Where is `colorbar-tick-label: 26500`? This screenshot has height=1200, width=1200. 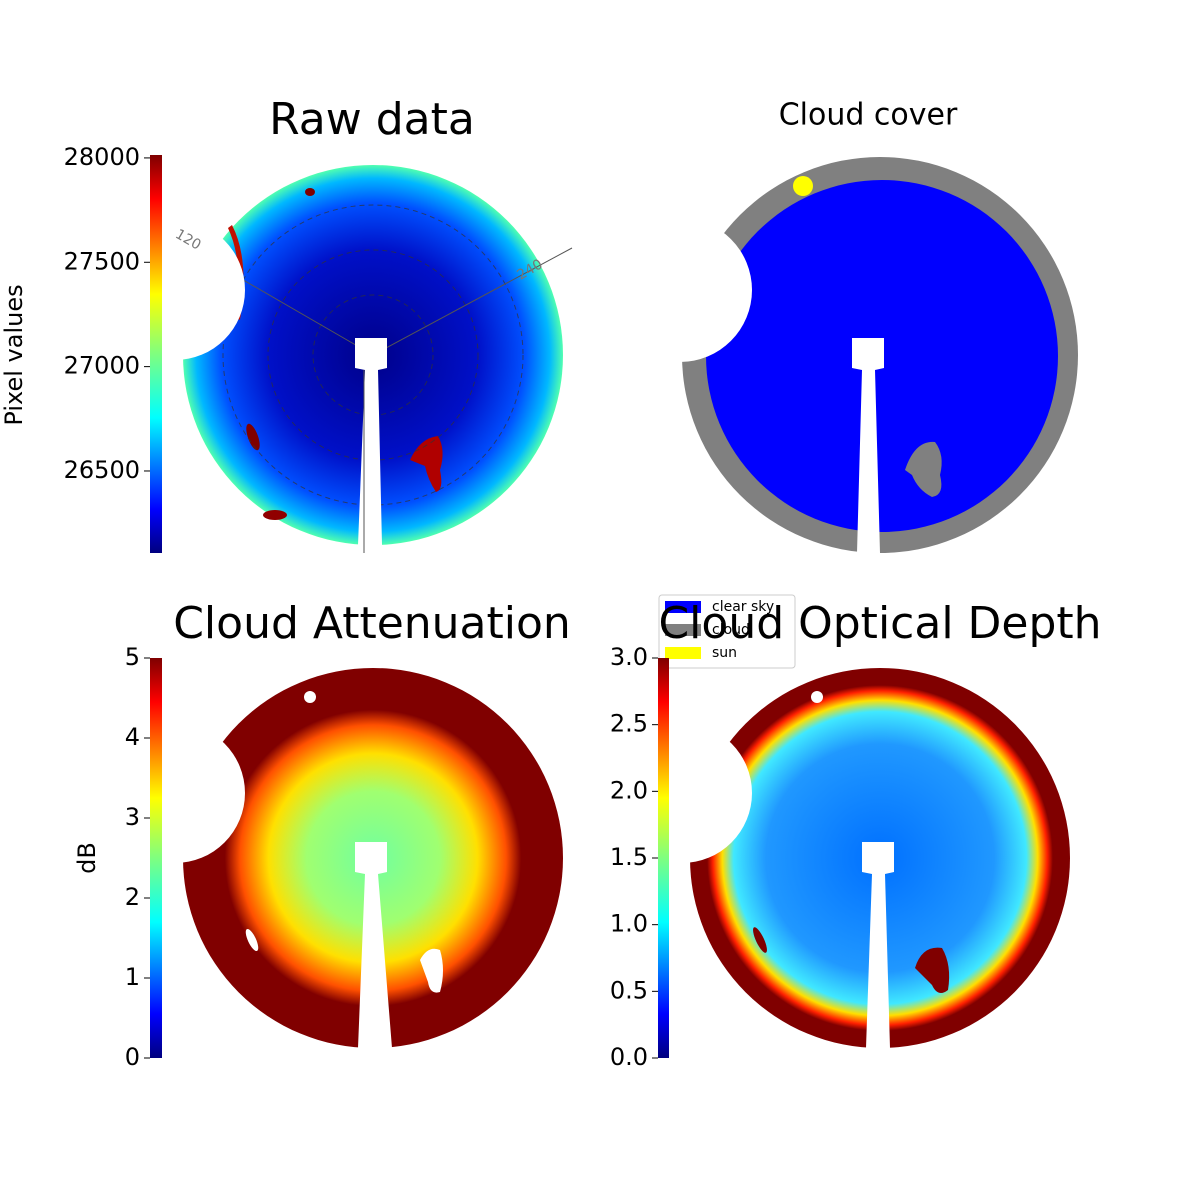 colorbar-tick-label: 26500 is located at coordinates (102, 470).